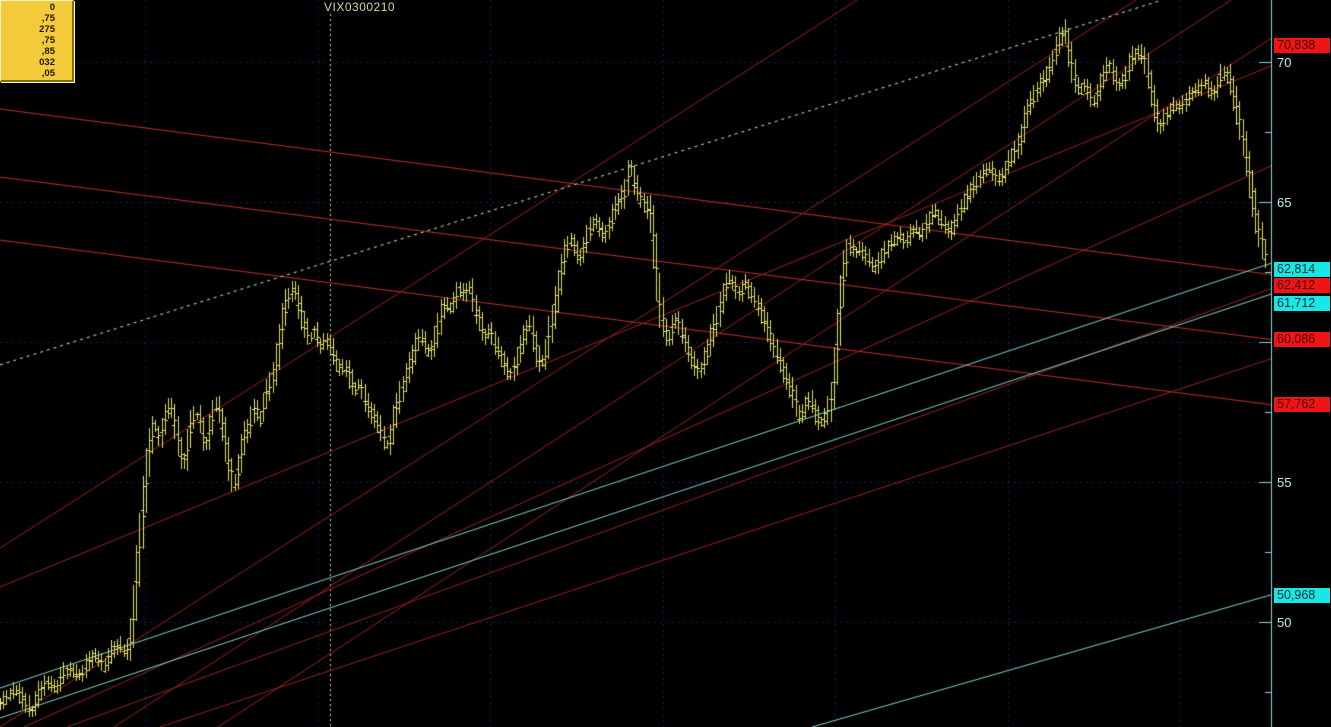 The image size is (1331, 727). I want to click on info-box-row: 275, so click(47, 29).